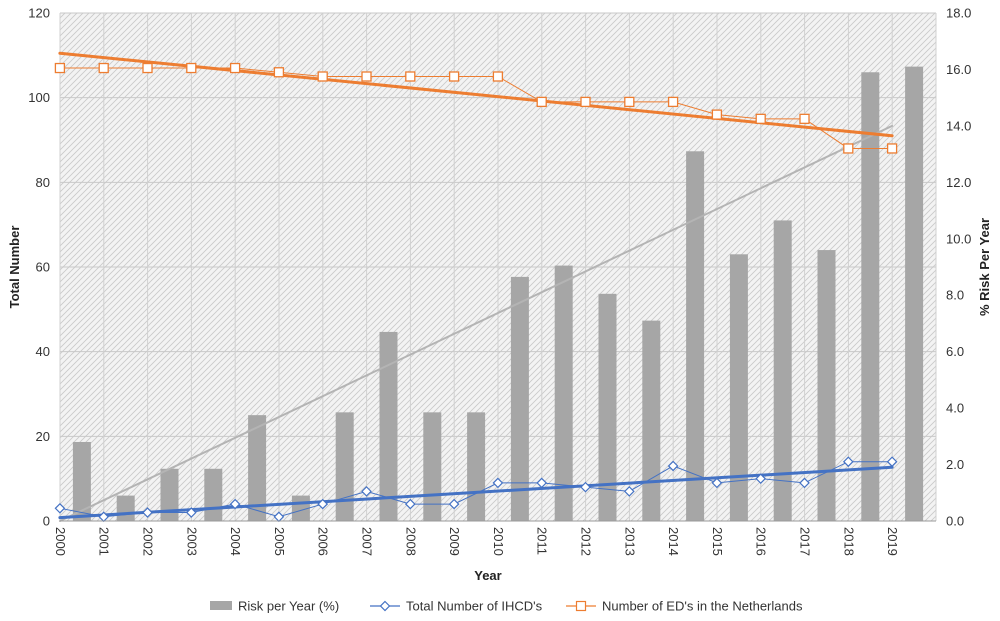 Image resolution: width=1000 pixels, height=621 pixels. I want to click on x-tick-label: 2011, so click(542, 541).